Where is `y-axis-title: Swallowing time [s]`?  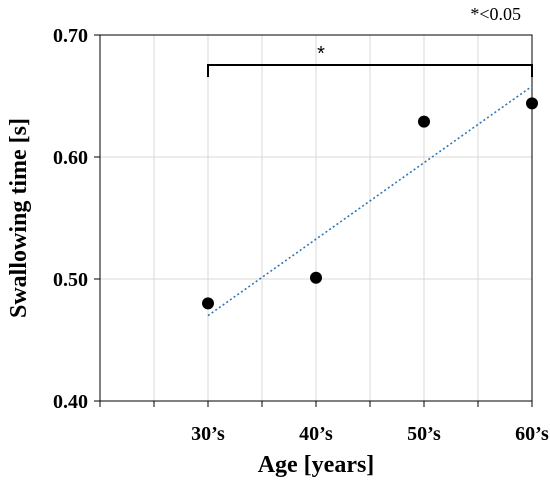 y-axis-title: Swallowing time [s] is located at coordinates (19, 218).